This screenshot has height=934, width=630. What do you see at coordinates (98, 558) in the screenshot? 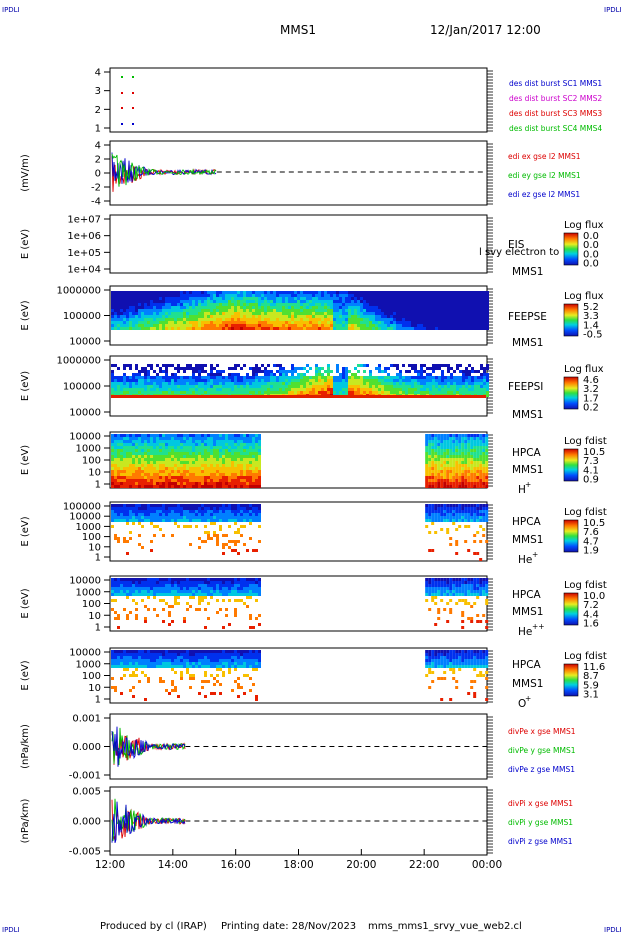
I see `hpca_he-ytick-label: 1` at bounding box center [98, 558].